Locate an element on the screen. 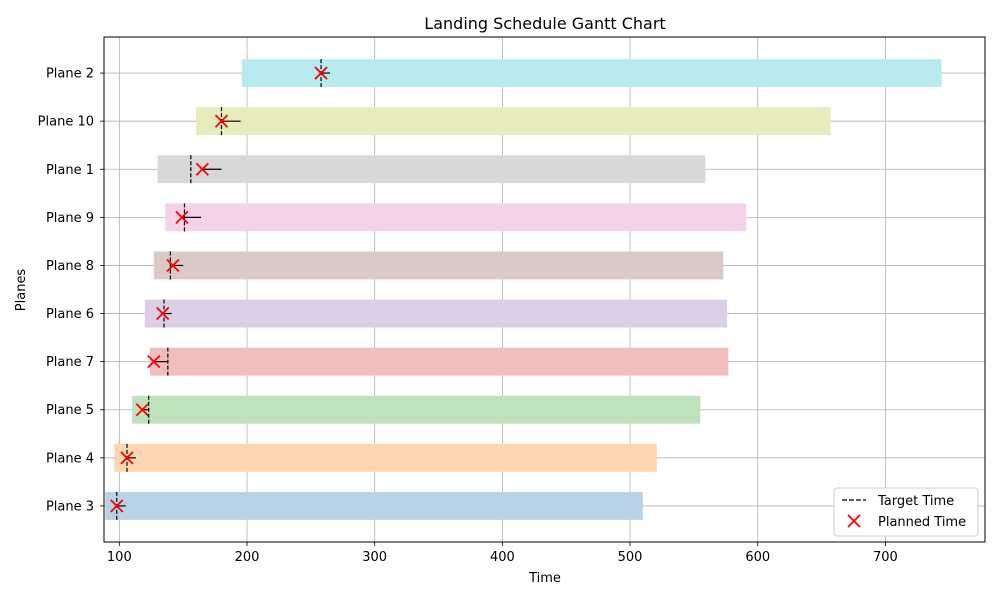  legend-planned-label: Planned Time is located at coordinates (922, 522).